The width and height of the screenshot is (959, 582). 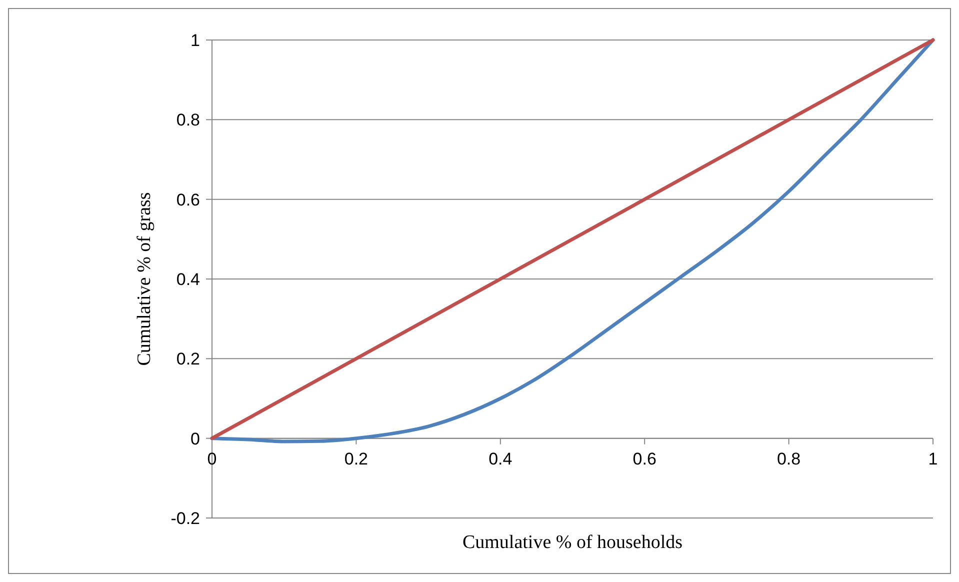 I want to click on y-tick-label: -0.2, so click(x=185, y=518).